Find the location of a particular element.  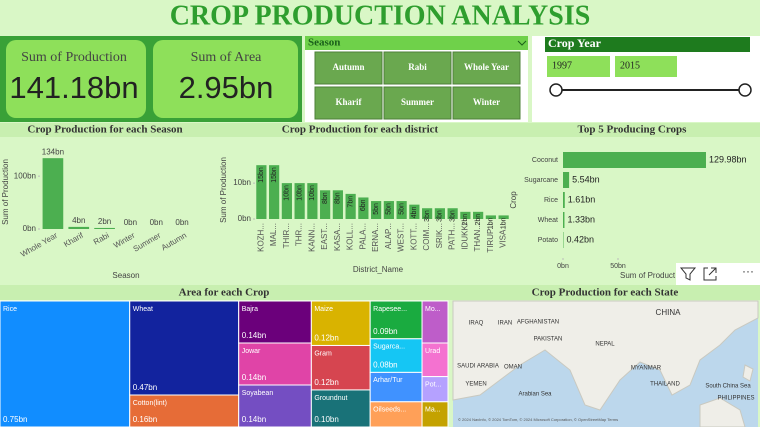

map-label: PAKISTAN is located at coordinates (548, 340).